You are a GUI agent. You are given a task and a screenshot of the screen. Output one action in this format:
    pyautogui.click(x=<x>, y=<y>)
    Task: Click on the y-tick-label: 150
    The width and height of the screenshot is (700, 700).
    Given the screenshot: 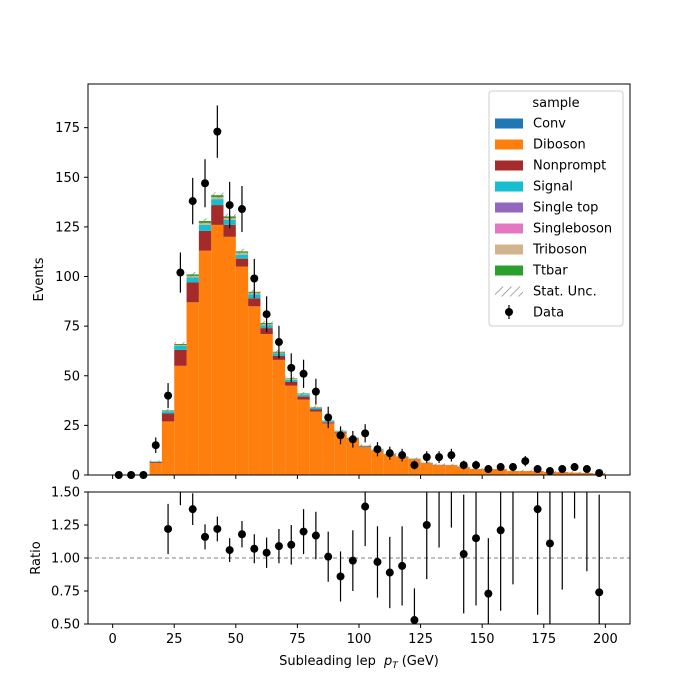 What is the action you would take?
    pyautogui.click(x=67, y=178)
    